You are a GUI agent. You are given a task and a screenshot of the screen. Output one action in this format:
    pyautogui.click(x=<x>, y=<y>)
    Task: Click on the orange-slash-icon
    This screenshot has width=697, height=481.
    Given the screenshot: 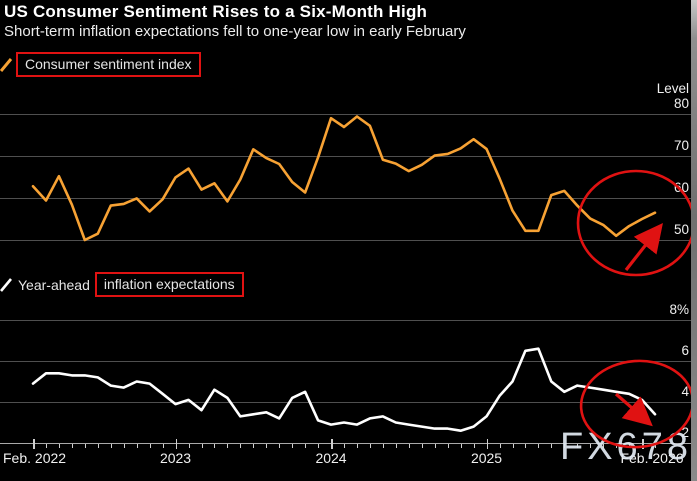 What is the action you would take?
    pyautogui.click(x=6, y=65)
    